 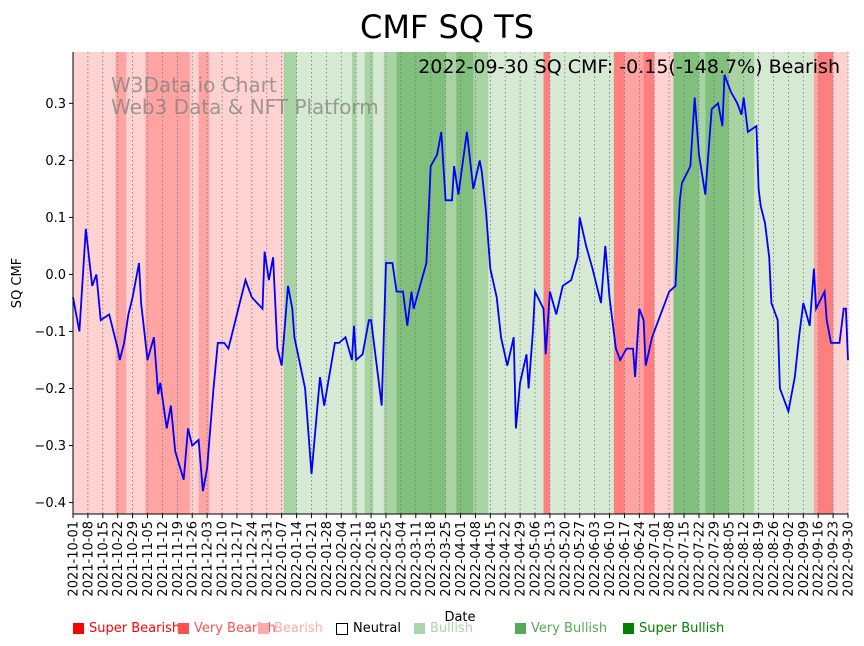 I want to click on legend-label: Super Bullish, so click(x=682, y=628).